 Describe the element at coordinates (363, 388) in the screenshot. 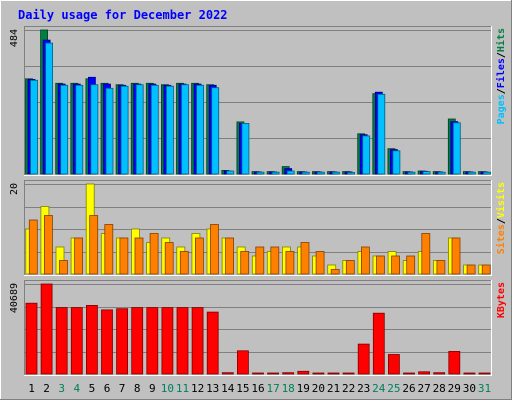

I see `x-tick-label: 23` at that location.